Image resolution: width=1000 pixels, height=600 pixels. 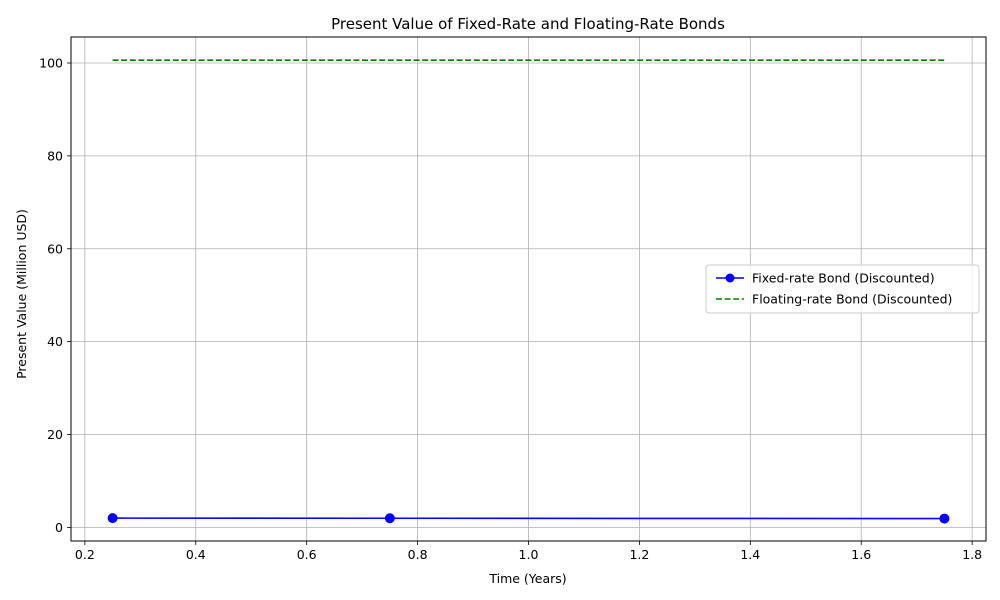 I want to click on x-axis-label: Time (Years), so click(x=527, y=578).